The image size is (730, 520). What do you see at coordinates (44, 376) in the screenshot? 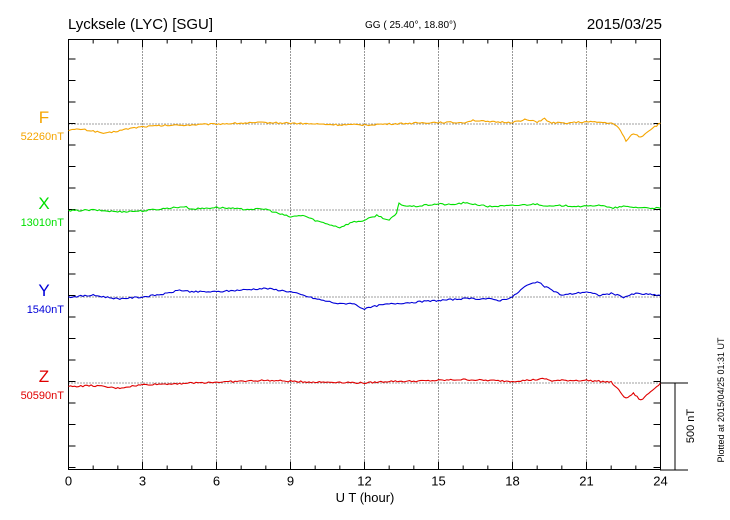
I see `component-label-z: Z` at bounding box center [44, 376].